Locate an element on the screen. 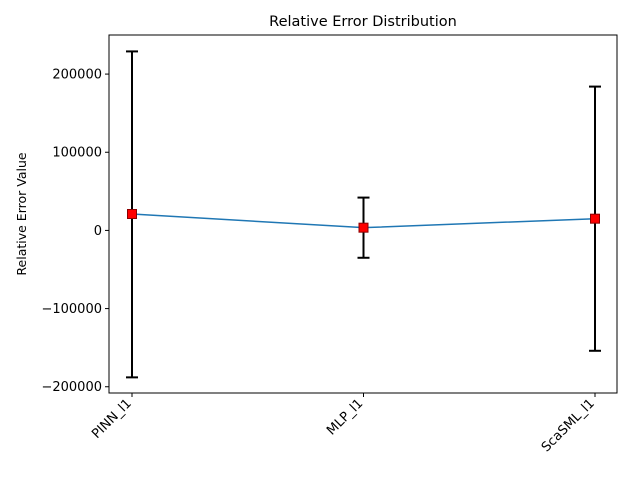  y-tick-label: −200000 is located at coordinates (71, 387).